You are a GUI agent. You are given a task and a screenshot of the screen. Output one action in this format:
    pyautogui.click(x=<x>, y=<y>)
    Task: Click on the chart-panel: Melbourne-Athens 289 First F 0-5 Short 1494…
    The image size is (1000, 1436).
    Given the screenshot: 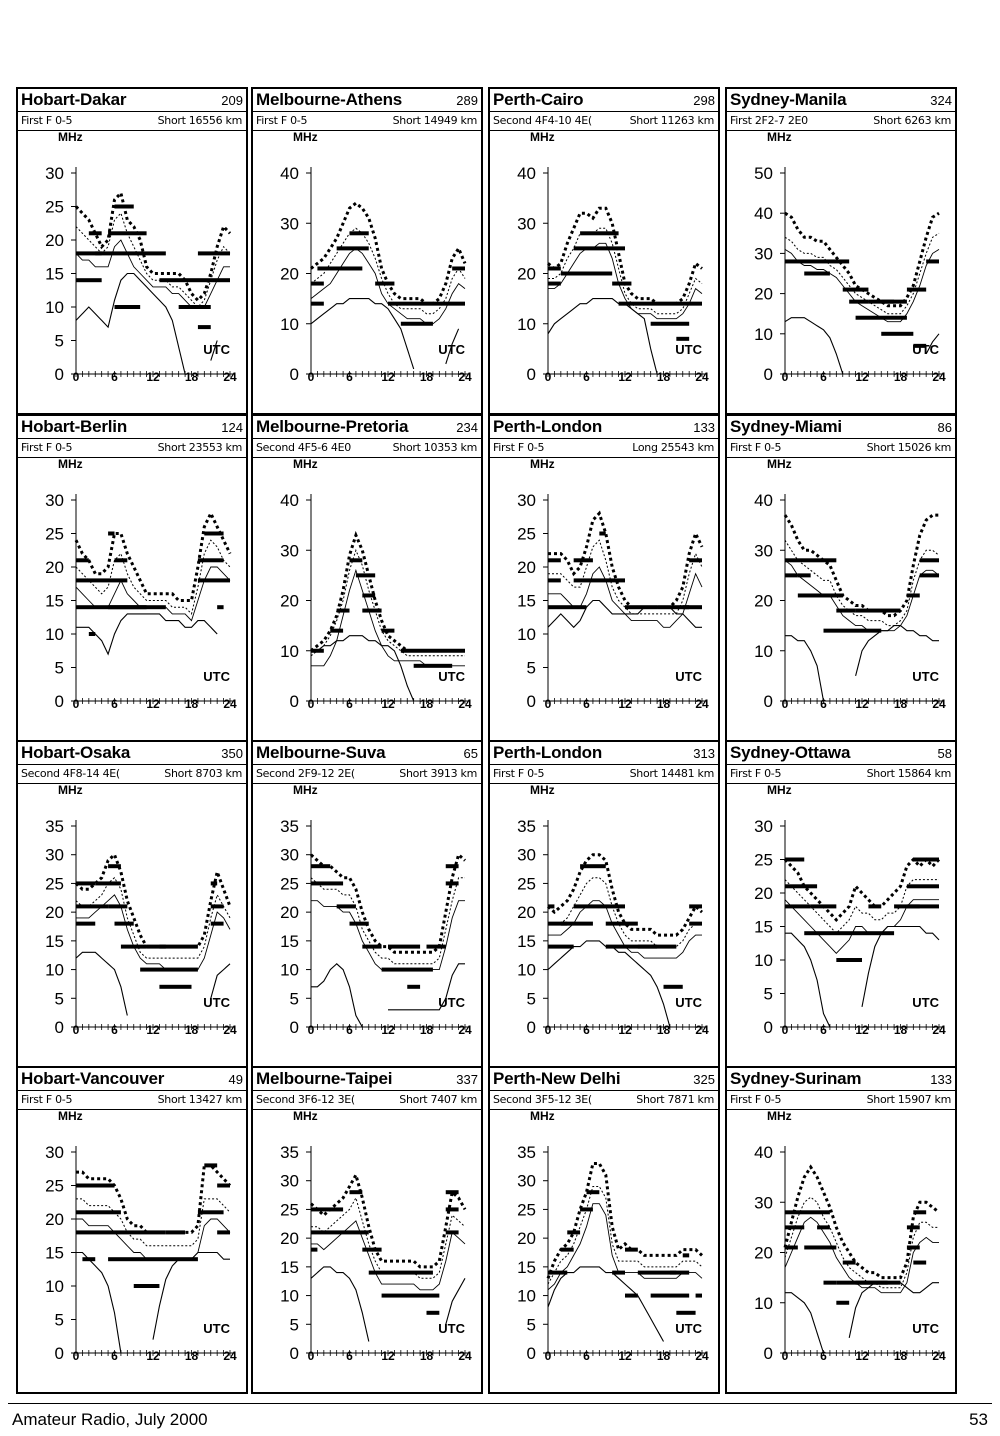 What is the action you would take?
    pyautogui.click(x=367, y=251)
    